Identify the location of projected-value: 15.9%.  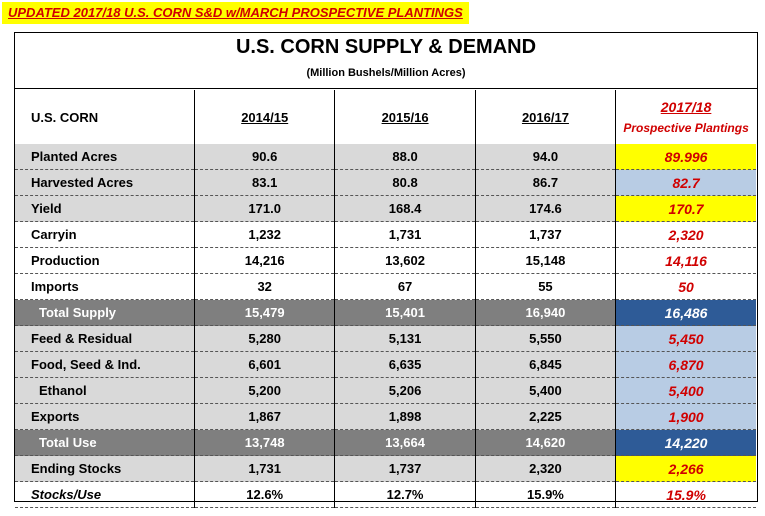
(686, 494).